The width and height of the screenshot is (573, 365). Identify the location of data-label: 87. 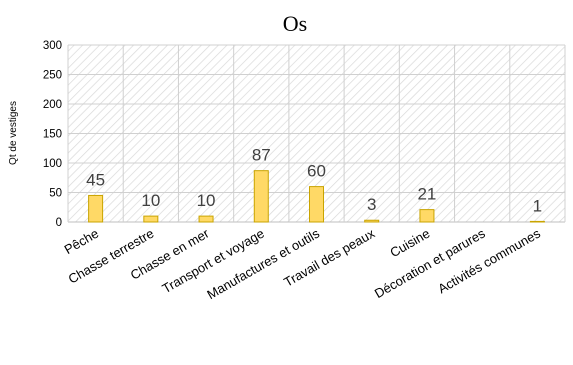
(261, 155).